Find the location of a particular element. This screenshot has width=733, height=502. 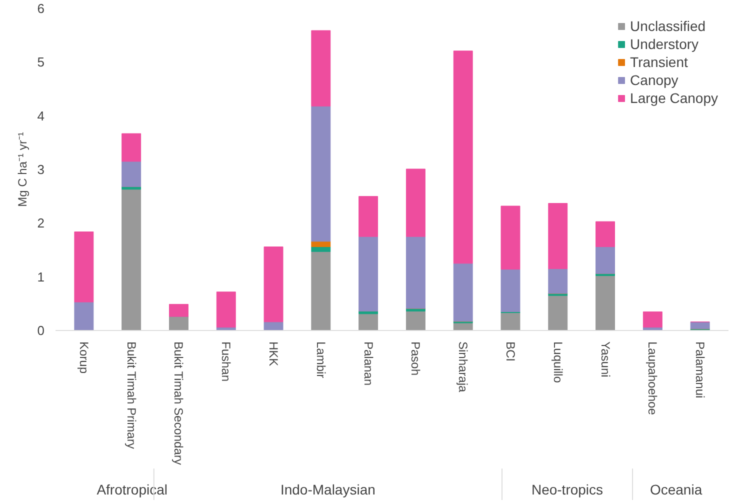

x-tick-label: Luquillo is located at coordinates (557, 363).